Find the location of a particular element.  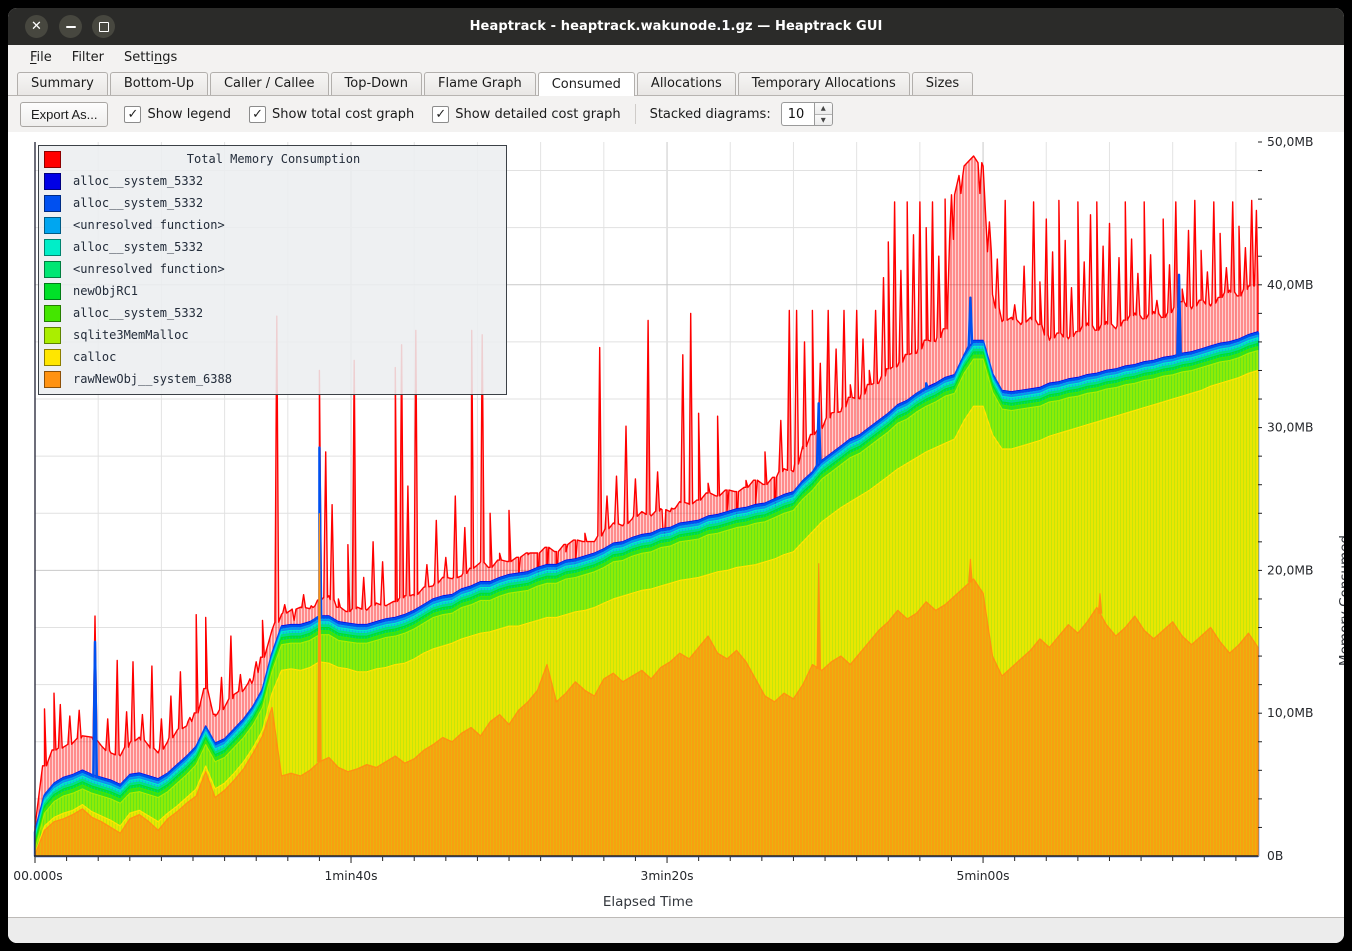

menu-file: File is located at coordinates (41, 57).